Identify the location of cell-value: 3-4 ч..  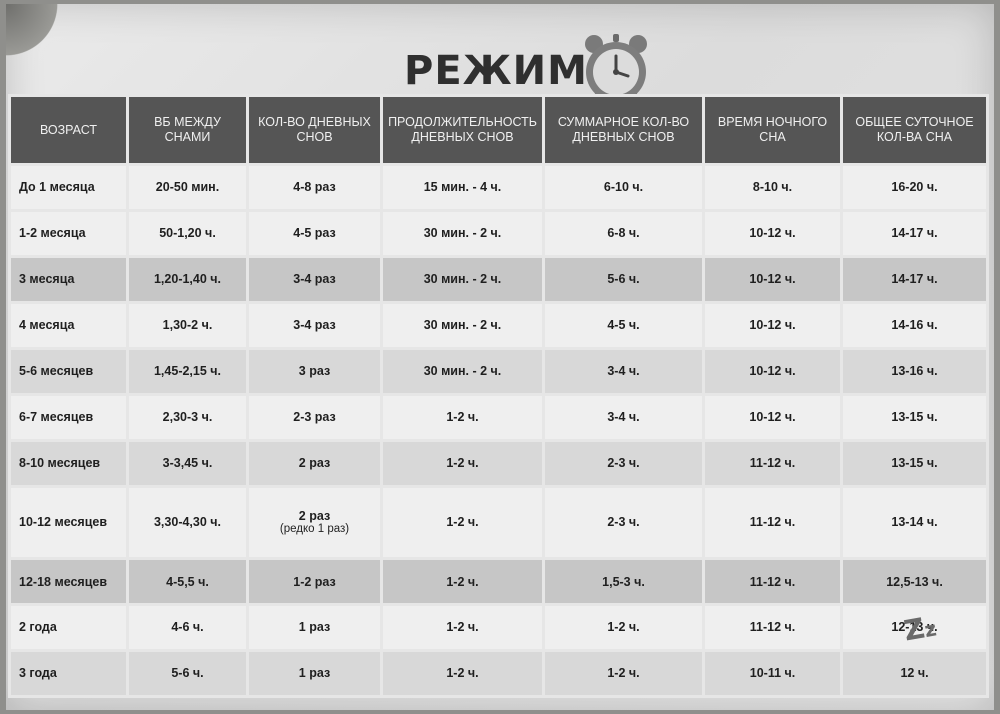
(623, 417).